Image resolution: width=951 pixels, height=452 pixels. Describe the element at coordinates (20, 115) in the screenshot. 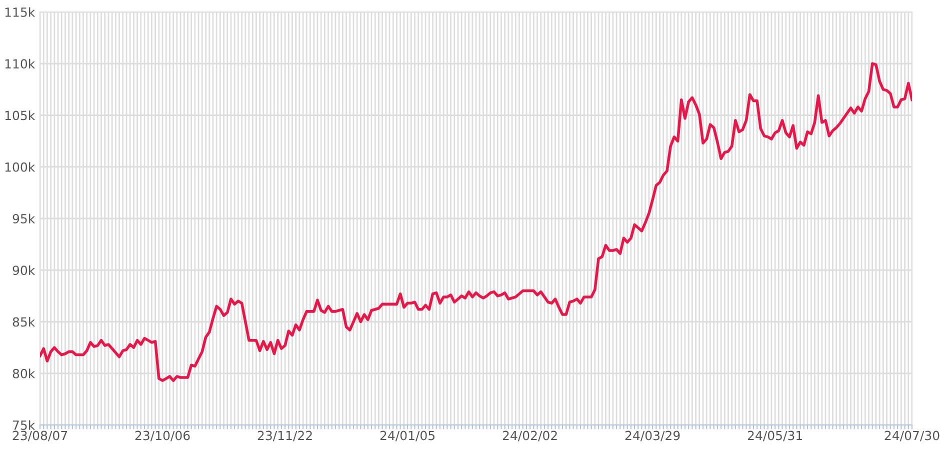

I see `y-tick-label: 105k` at that location.